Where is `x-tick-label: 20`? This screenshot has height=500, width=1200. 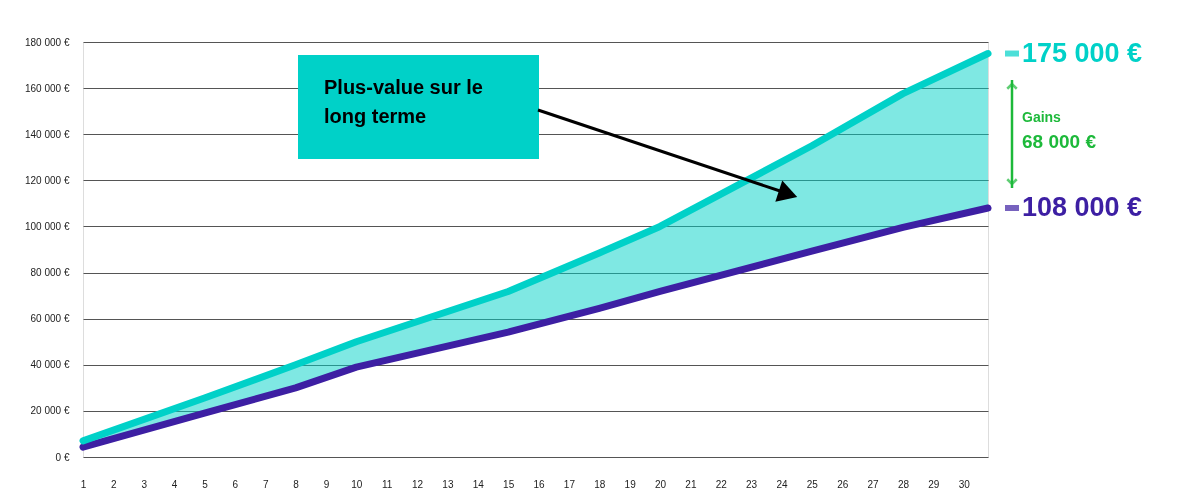
x-tick-label: 20 is located at coordinates (660, 484).